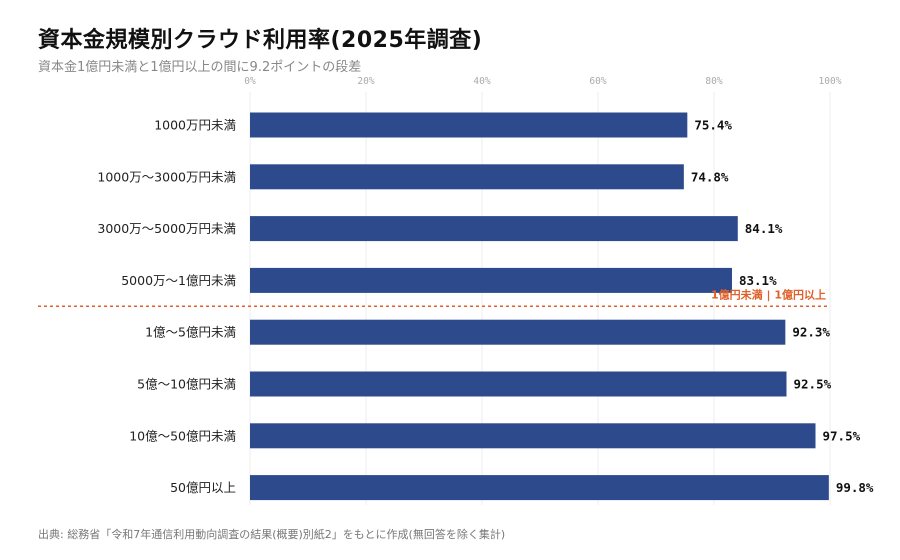  I want to click on value-label: 84.1%, so click(764, 228).